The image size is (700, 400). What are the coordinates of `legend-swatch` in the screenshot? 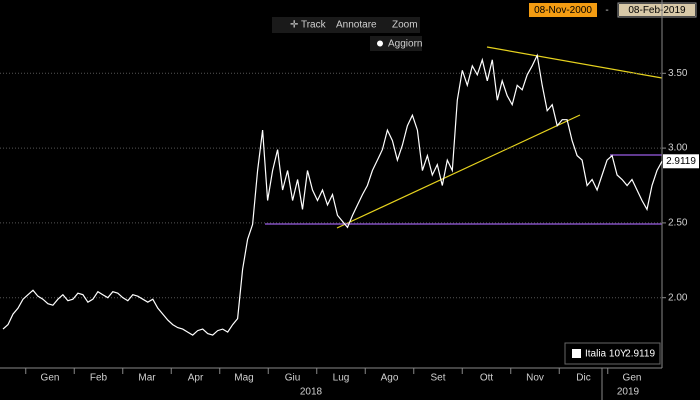 It's located at (576, 353).